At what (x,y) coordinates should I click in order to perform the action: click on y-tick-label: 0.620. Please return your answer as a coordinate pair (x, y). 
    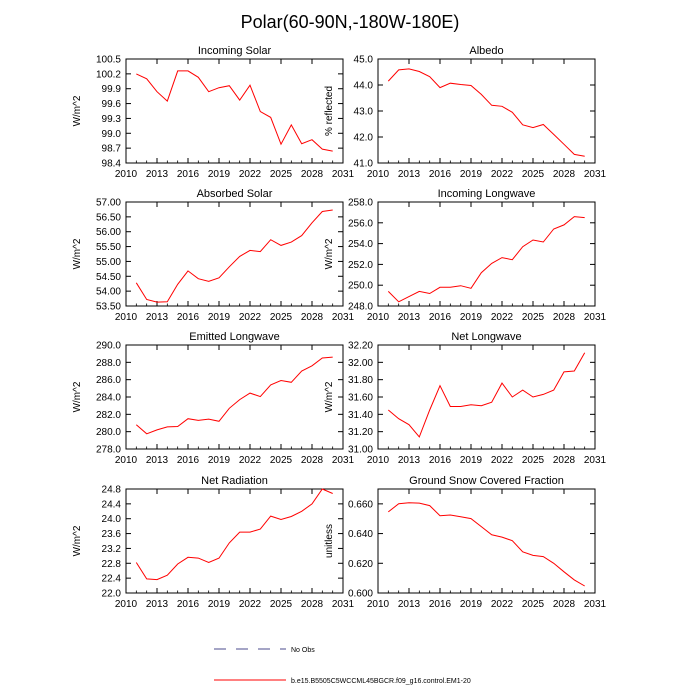
    Looking at the image, I should click on (360, 564).